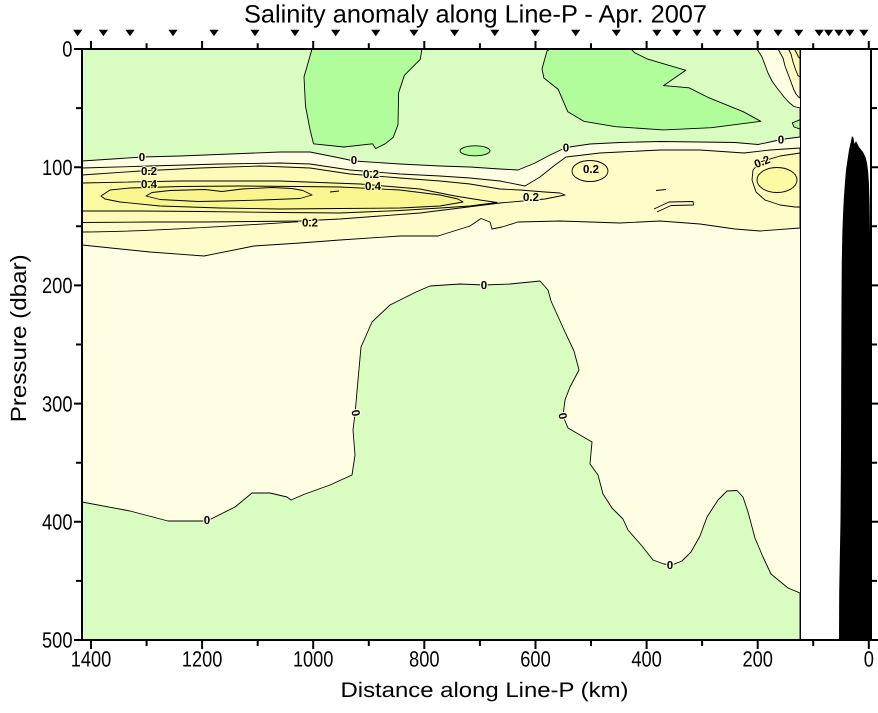 The height and width of the screenshot is (713, 878). What do you see at coordinates (485, 690) in the screenshot?
I see `svg-text: Distance along Line-P (km)` at bounding box center [485, 690].